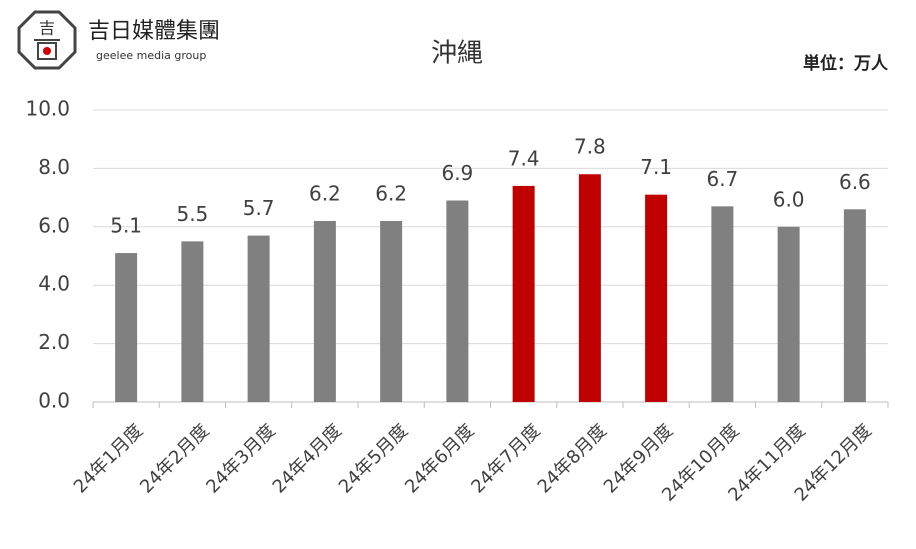  I want to click on value-label: 6.7, so click(722, 179).